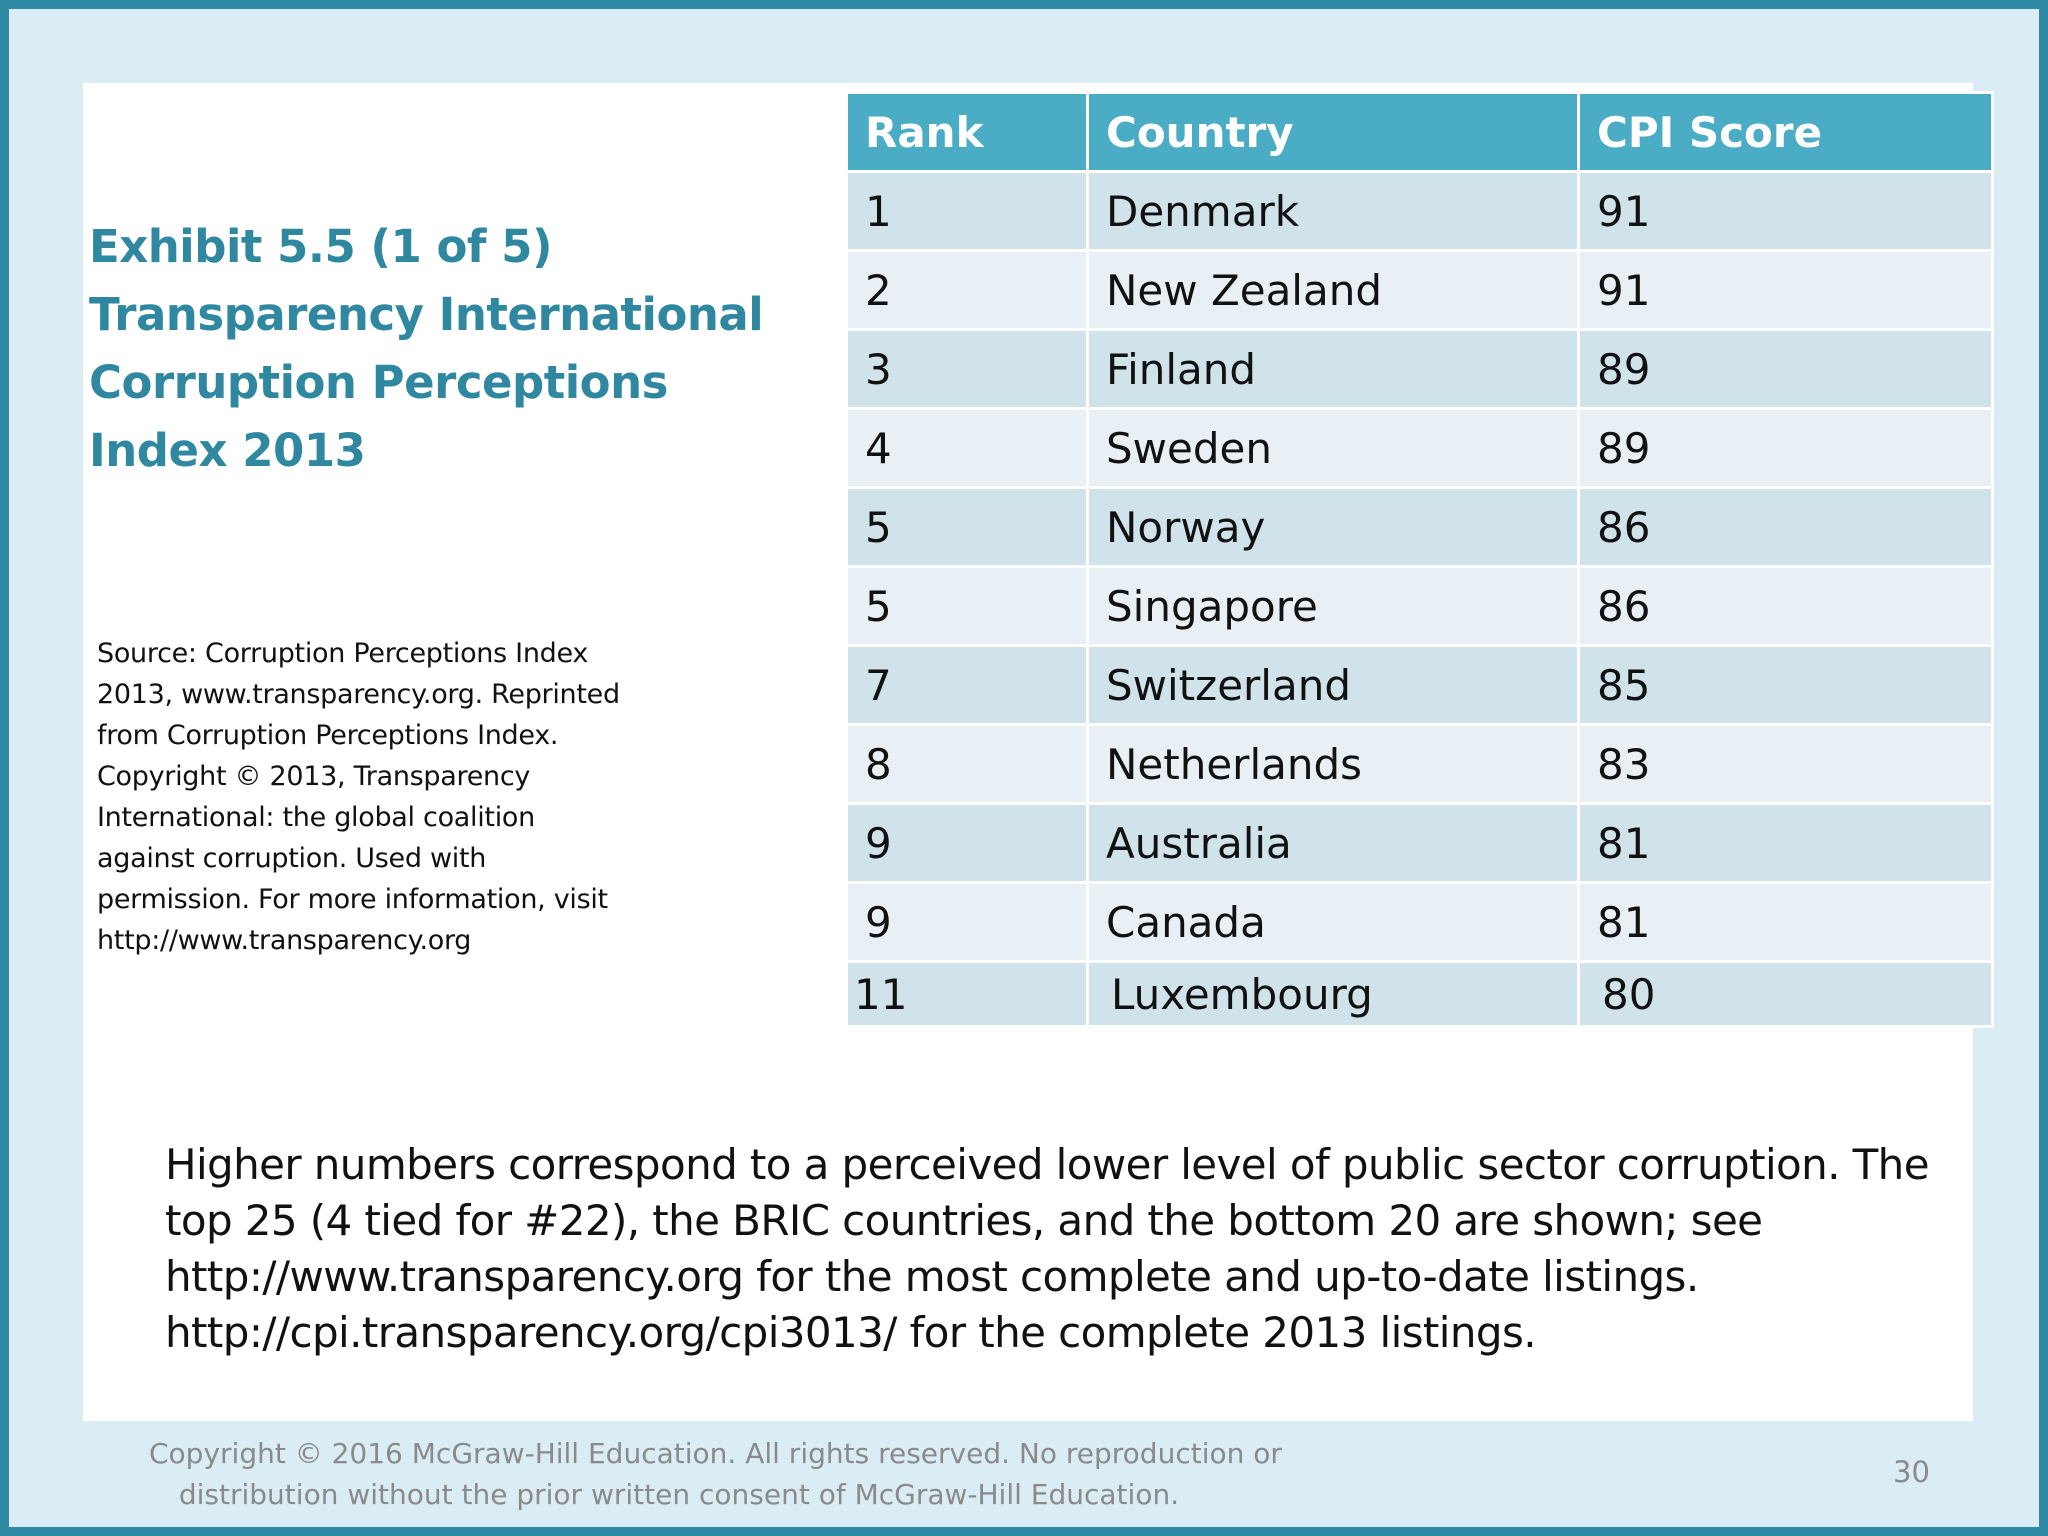  What do you see at coordinates (1333, 211) in the screenshot?
I see `country-cell: Denmark` at bounding box center [1333, 211].